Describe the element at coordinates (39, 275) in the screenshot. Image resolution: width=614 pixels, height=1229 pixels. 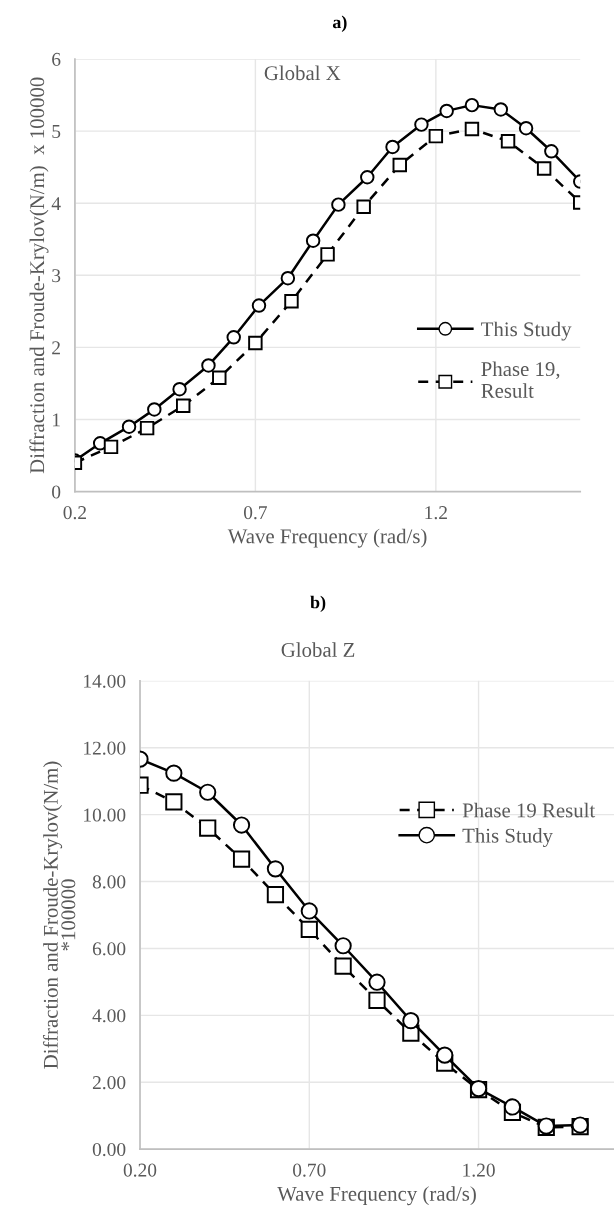
I see `y-axis-title: Diffraction and Froude-Krylov(N/m) x 100000` at that location.